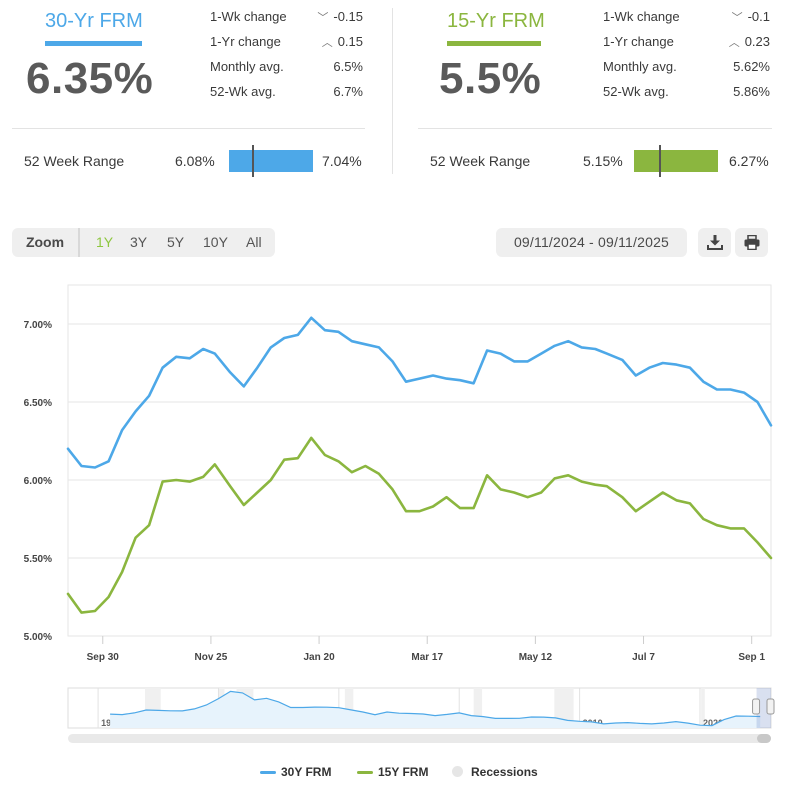 This screenshot has height=785, width=800. I want to click on navigator-line, so click(435, 708).